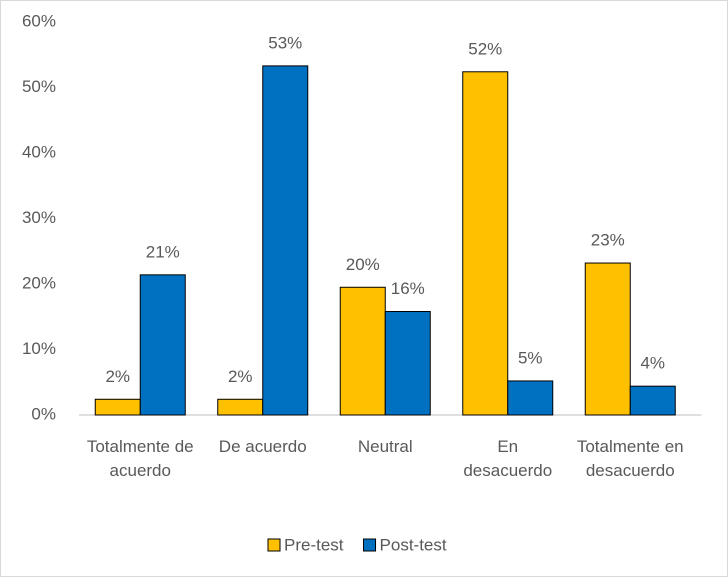 This screenshot has height=577, width=728. Describe the element at coordinates (314, 544) in the screenshot. I see `legend-label: Pre-test` at that location.